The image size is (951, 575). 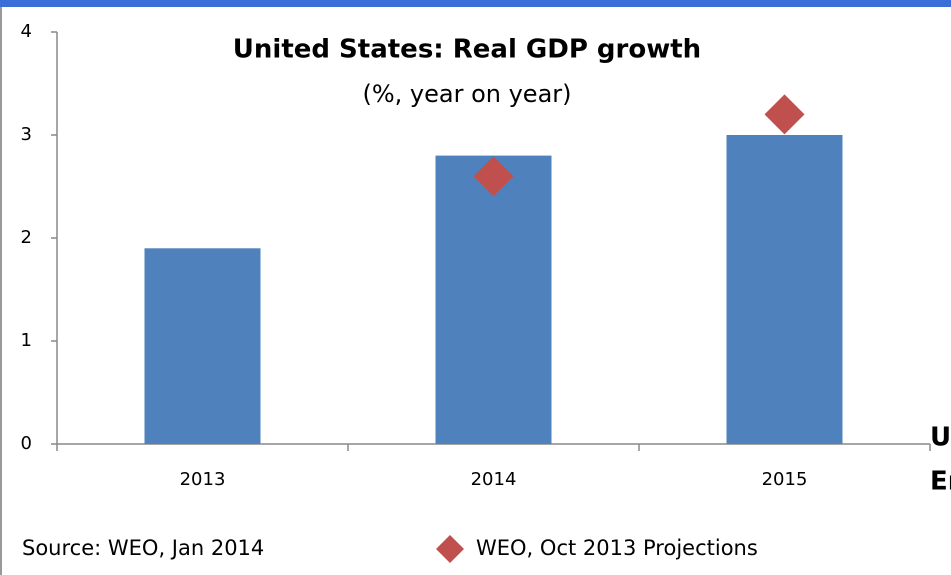 What do you see at coordinates (940, 482) in the screenshot?
I see `cut-off-text: Er` at bounding box center [940, 482].